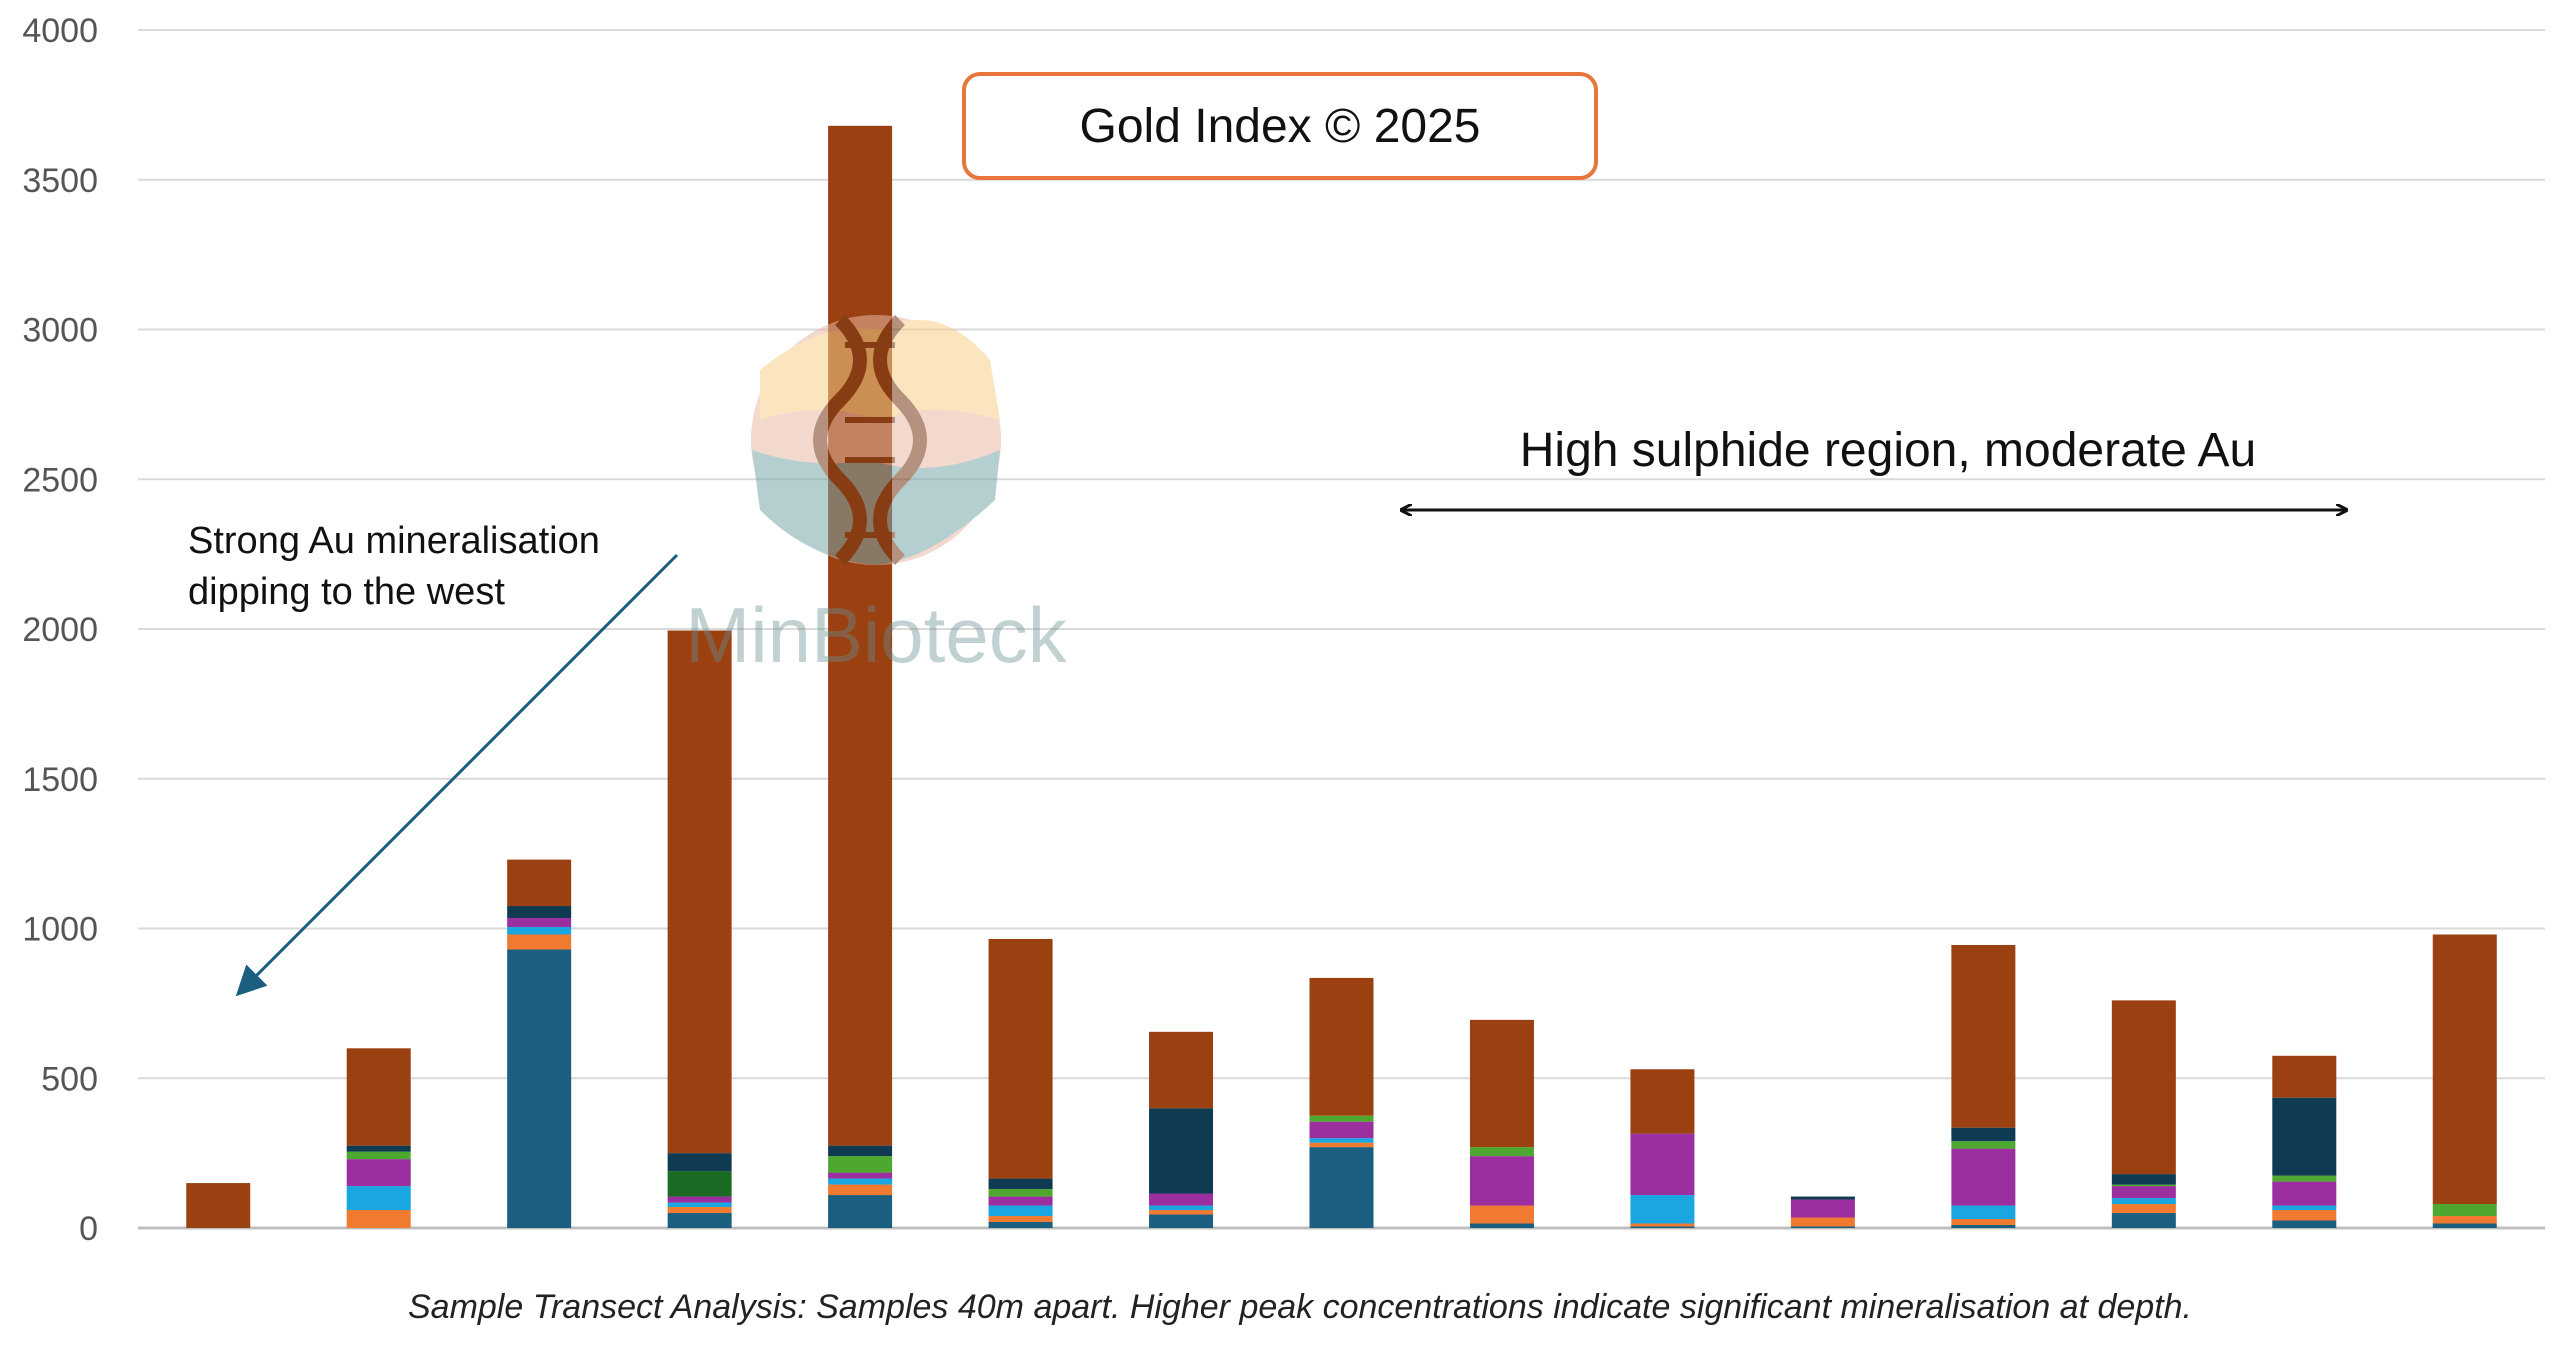 This screenshot has width=2560, height=1368. Describe the element at coordinates (1874, 467) in the screenshot. I see `region-annotation: High sulphide region, moderate Au` at that location.